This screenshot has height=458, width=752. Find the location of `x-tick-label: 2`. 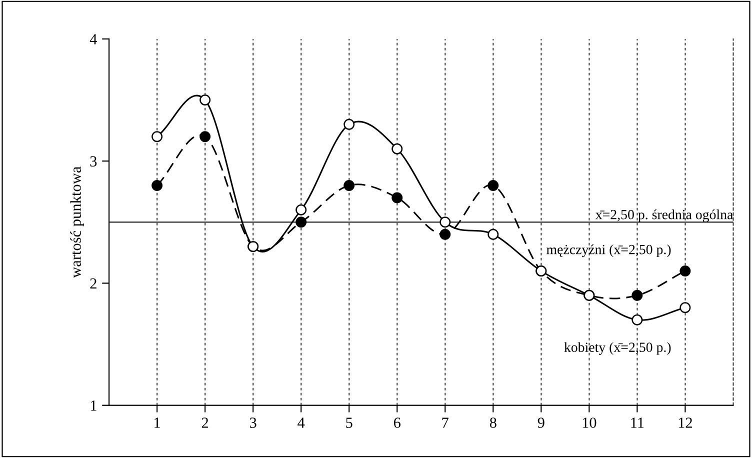

x-tick-label: 2 is located at coordinates (205, 423).